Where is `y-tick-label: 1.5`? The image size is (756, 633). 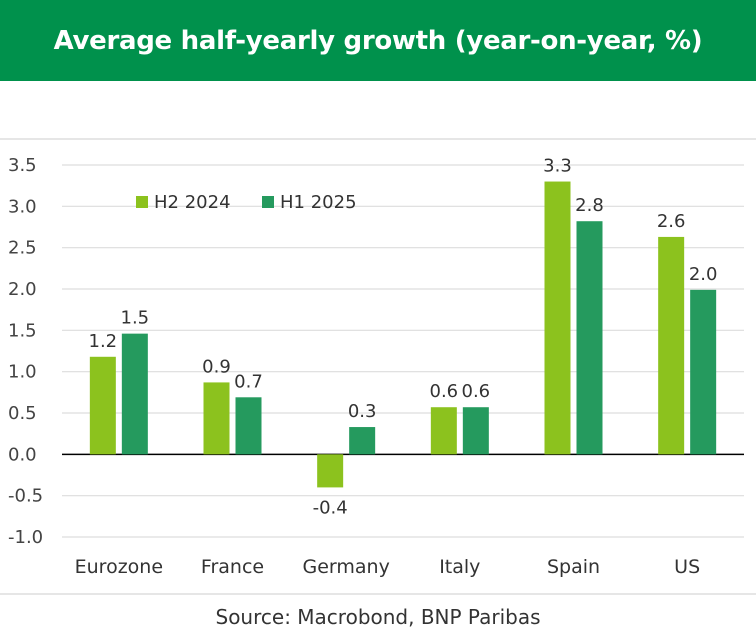 y-tick-label: 1.5 is located at coordinates (22, 330).